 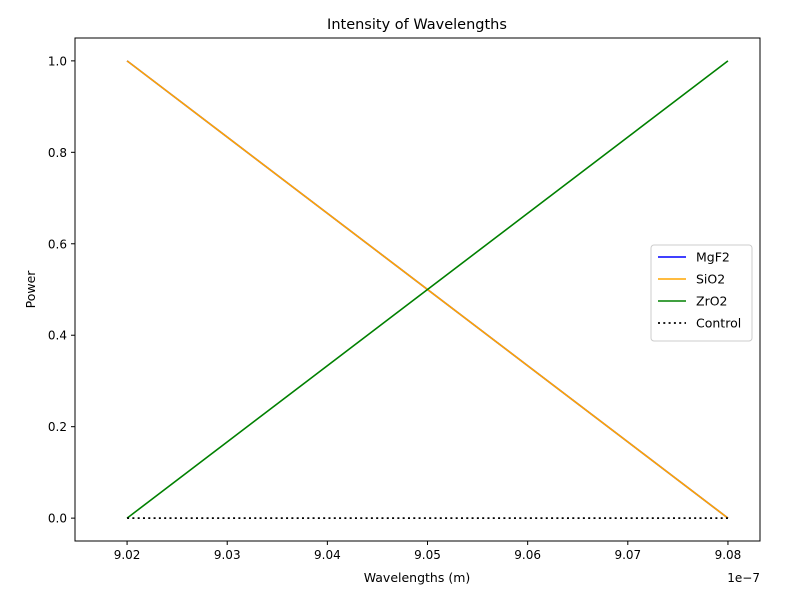 I want to click on x-tick-label: 9.07, so click(x=627, y=555).